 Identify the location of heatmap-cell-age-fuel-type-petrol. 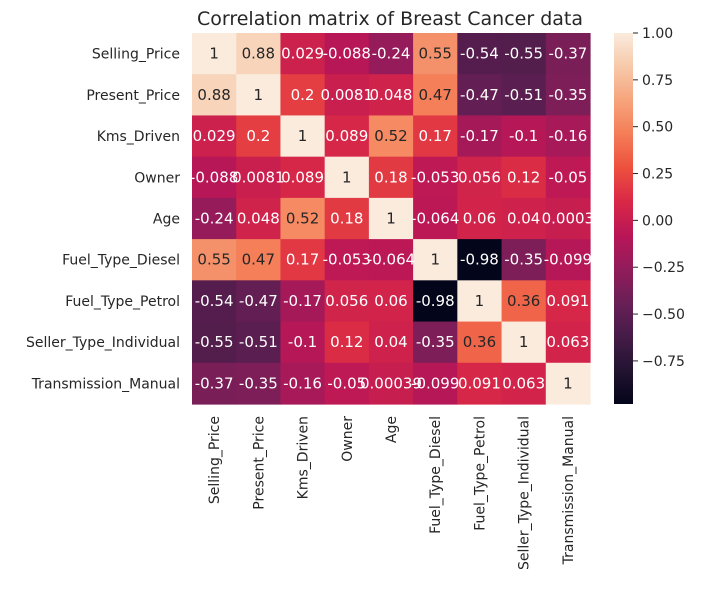
(480, 218).